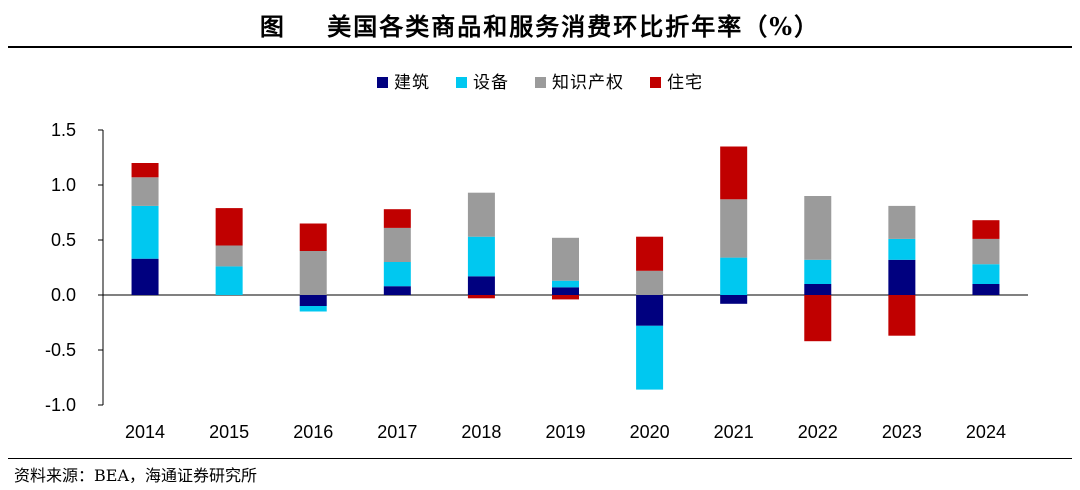 This screenshot has height=490, width=1080. What do you see at coordinates (685, 83) in the screenshot?
I see `legend-label: 住宅` at bounding box center [685, 83].